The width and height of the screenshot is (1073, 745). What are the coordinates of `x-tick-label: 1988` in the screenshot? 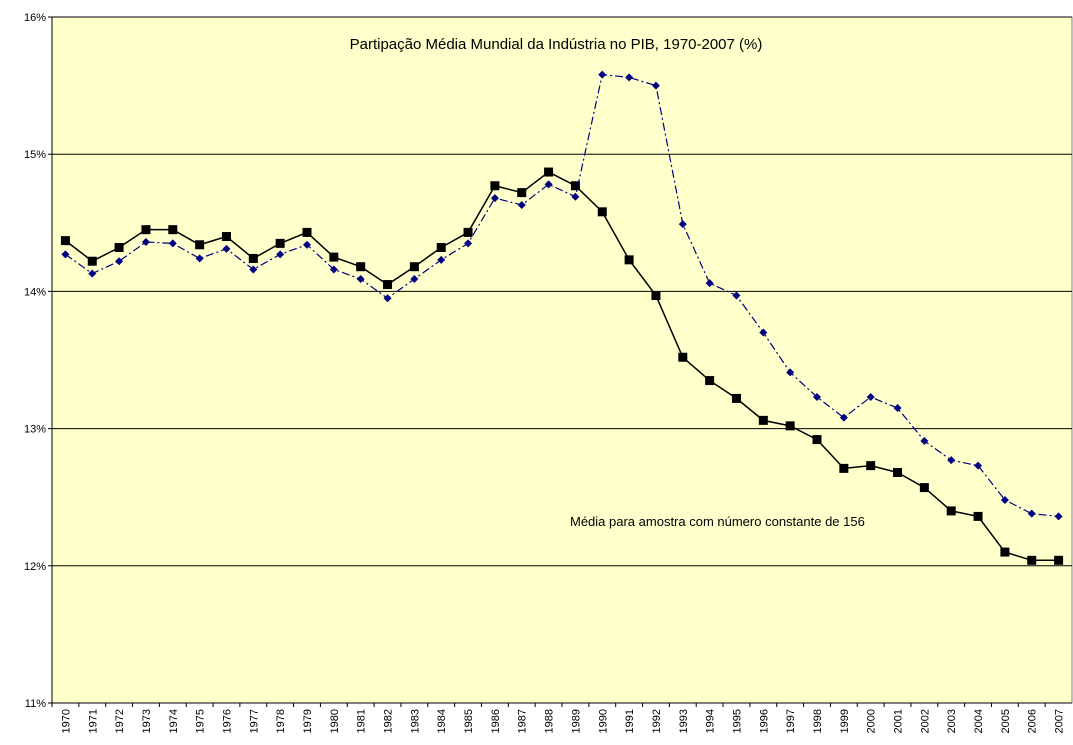 It's located at (550, 721).